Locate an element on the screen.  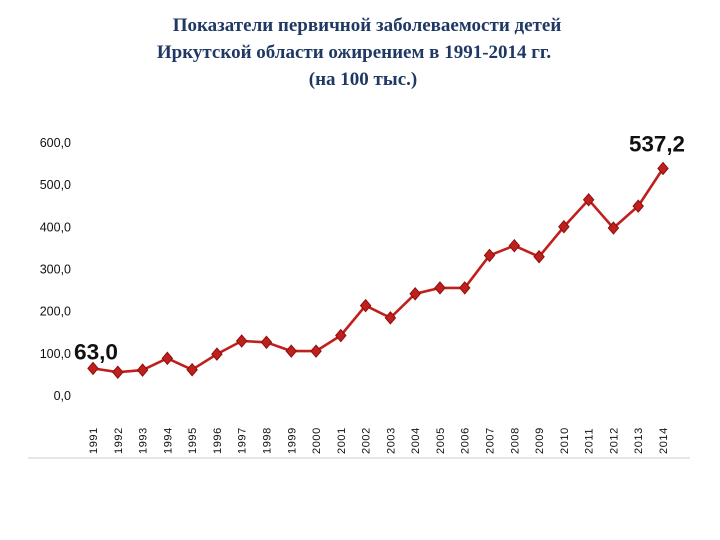
y-tick-label: 600,0 is located at coordinates (55, 143).